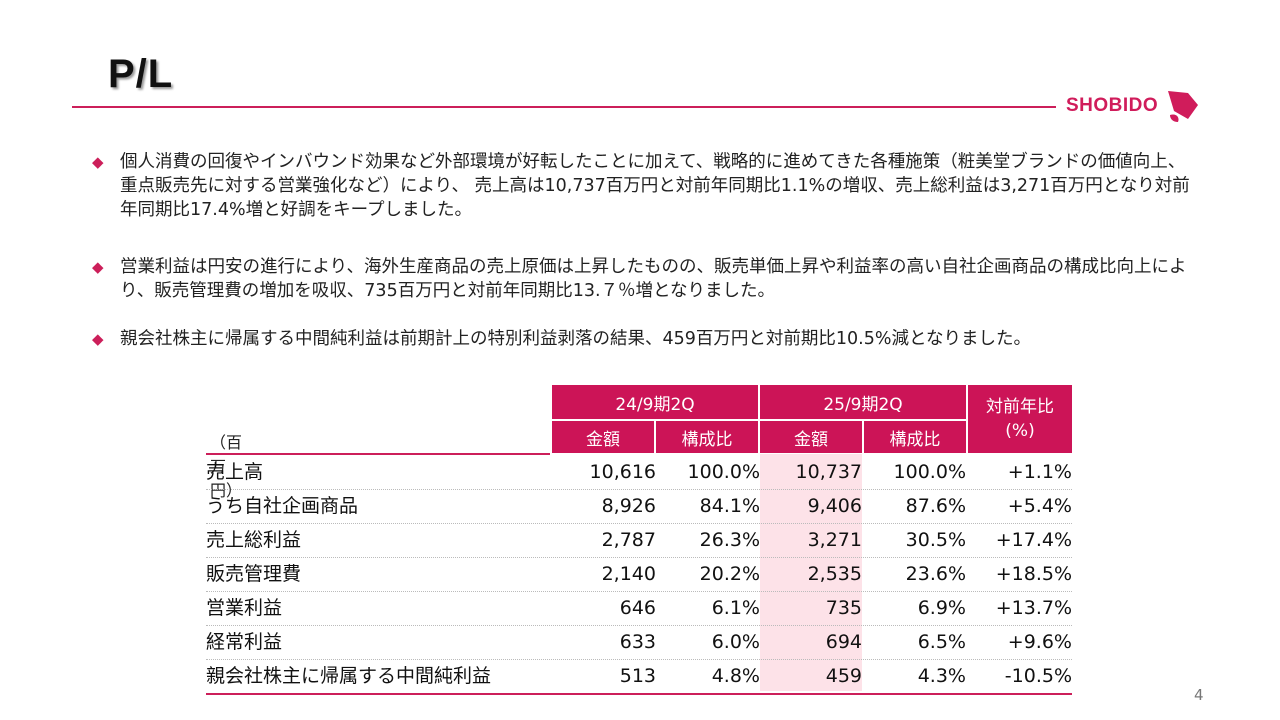  Describe the element at coordinates (729, 506) in the screenshot. I see `ratio-prev: 84.1%` at that location.